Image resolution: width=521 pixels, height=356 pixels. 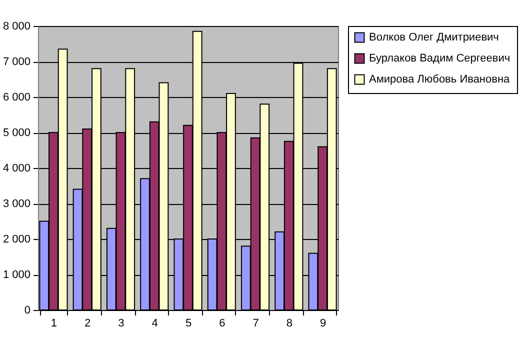 What do you see at coordinates (16, 98) in the screenshot?
I see `y-tick-label: 6 000` at bounding box center [16, 98].